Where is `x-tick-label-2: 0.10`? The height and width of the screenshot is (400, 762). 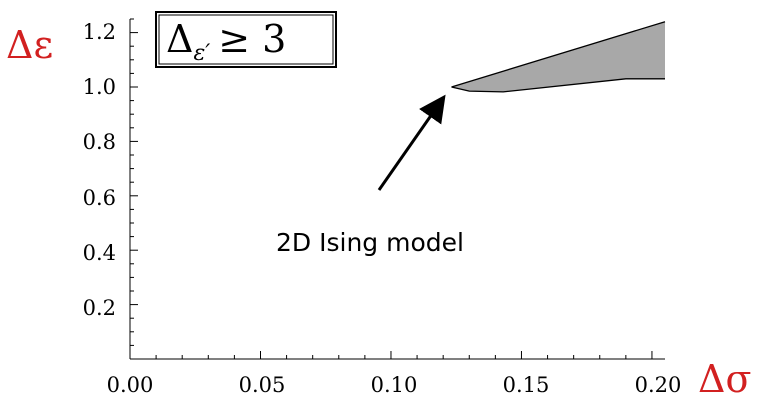 x-tick-label-2: 0.10 is located at coordinates (394, 385).